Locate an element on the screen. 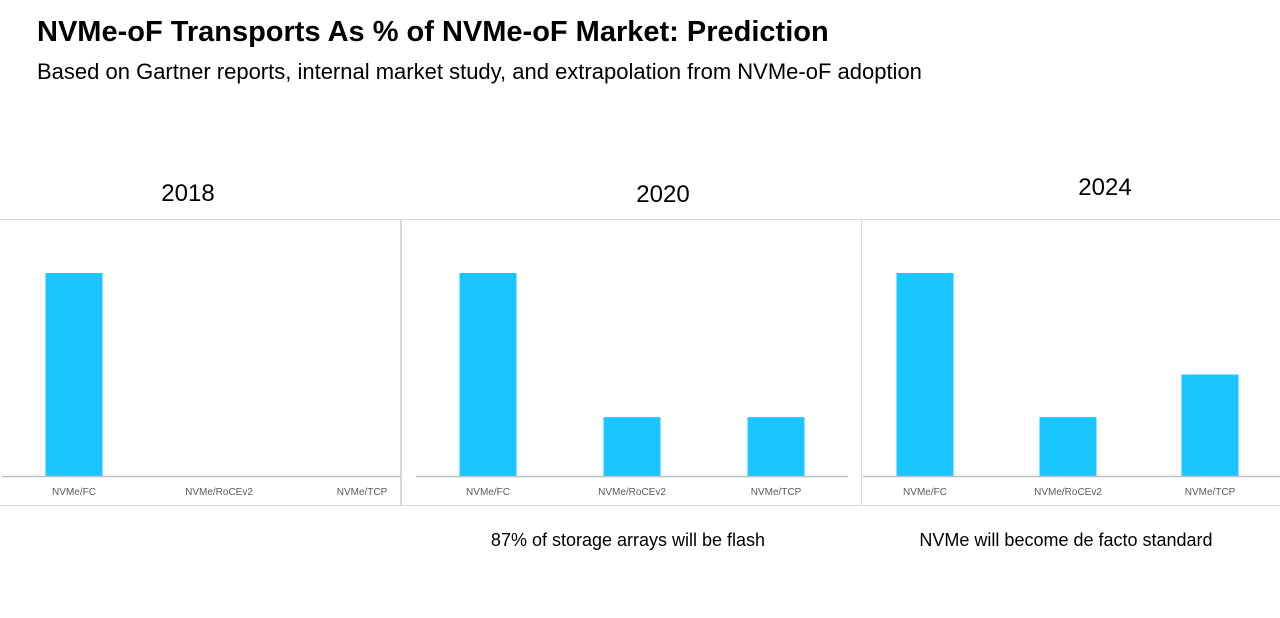 This screenshot has height=618, width=1280. tick-label-nvme-tcp-2020: NVMe/TCP is located at coordinates (776, 492).